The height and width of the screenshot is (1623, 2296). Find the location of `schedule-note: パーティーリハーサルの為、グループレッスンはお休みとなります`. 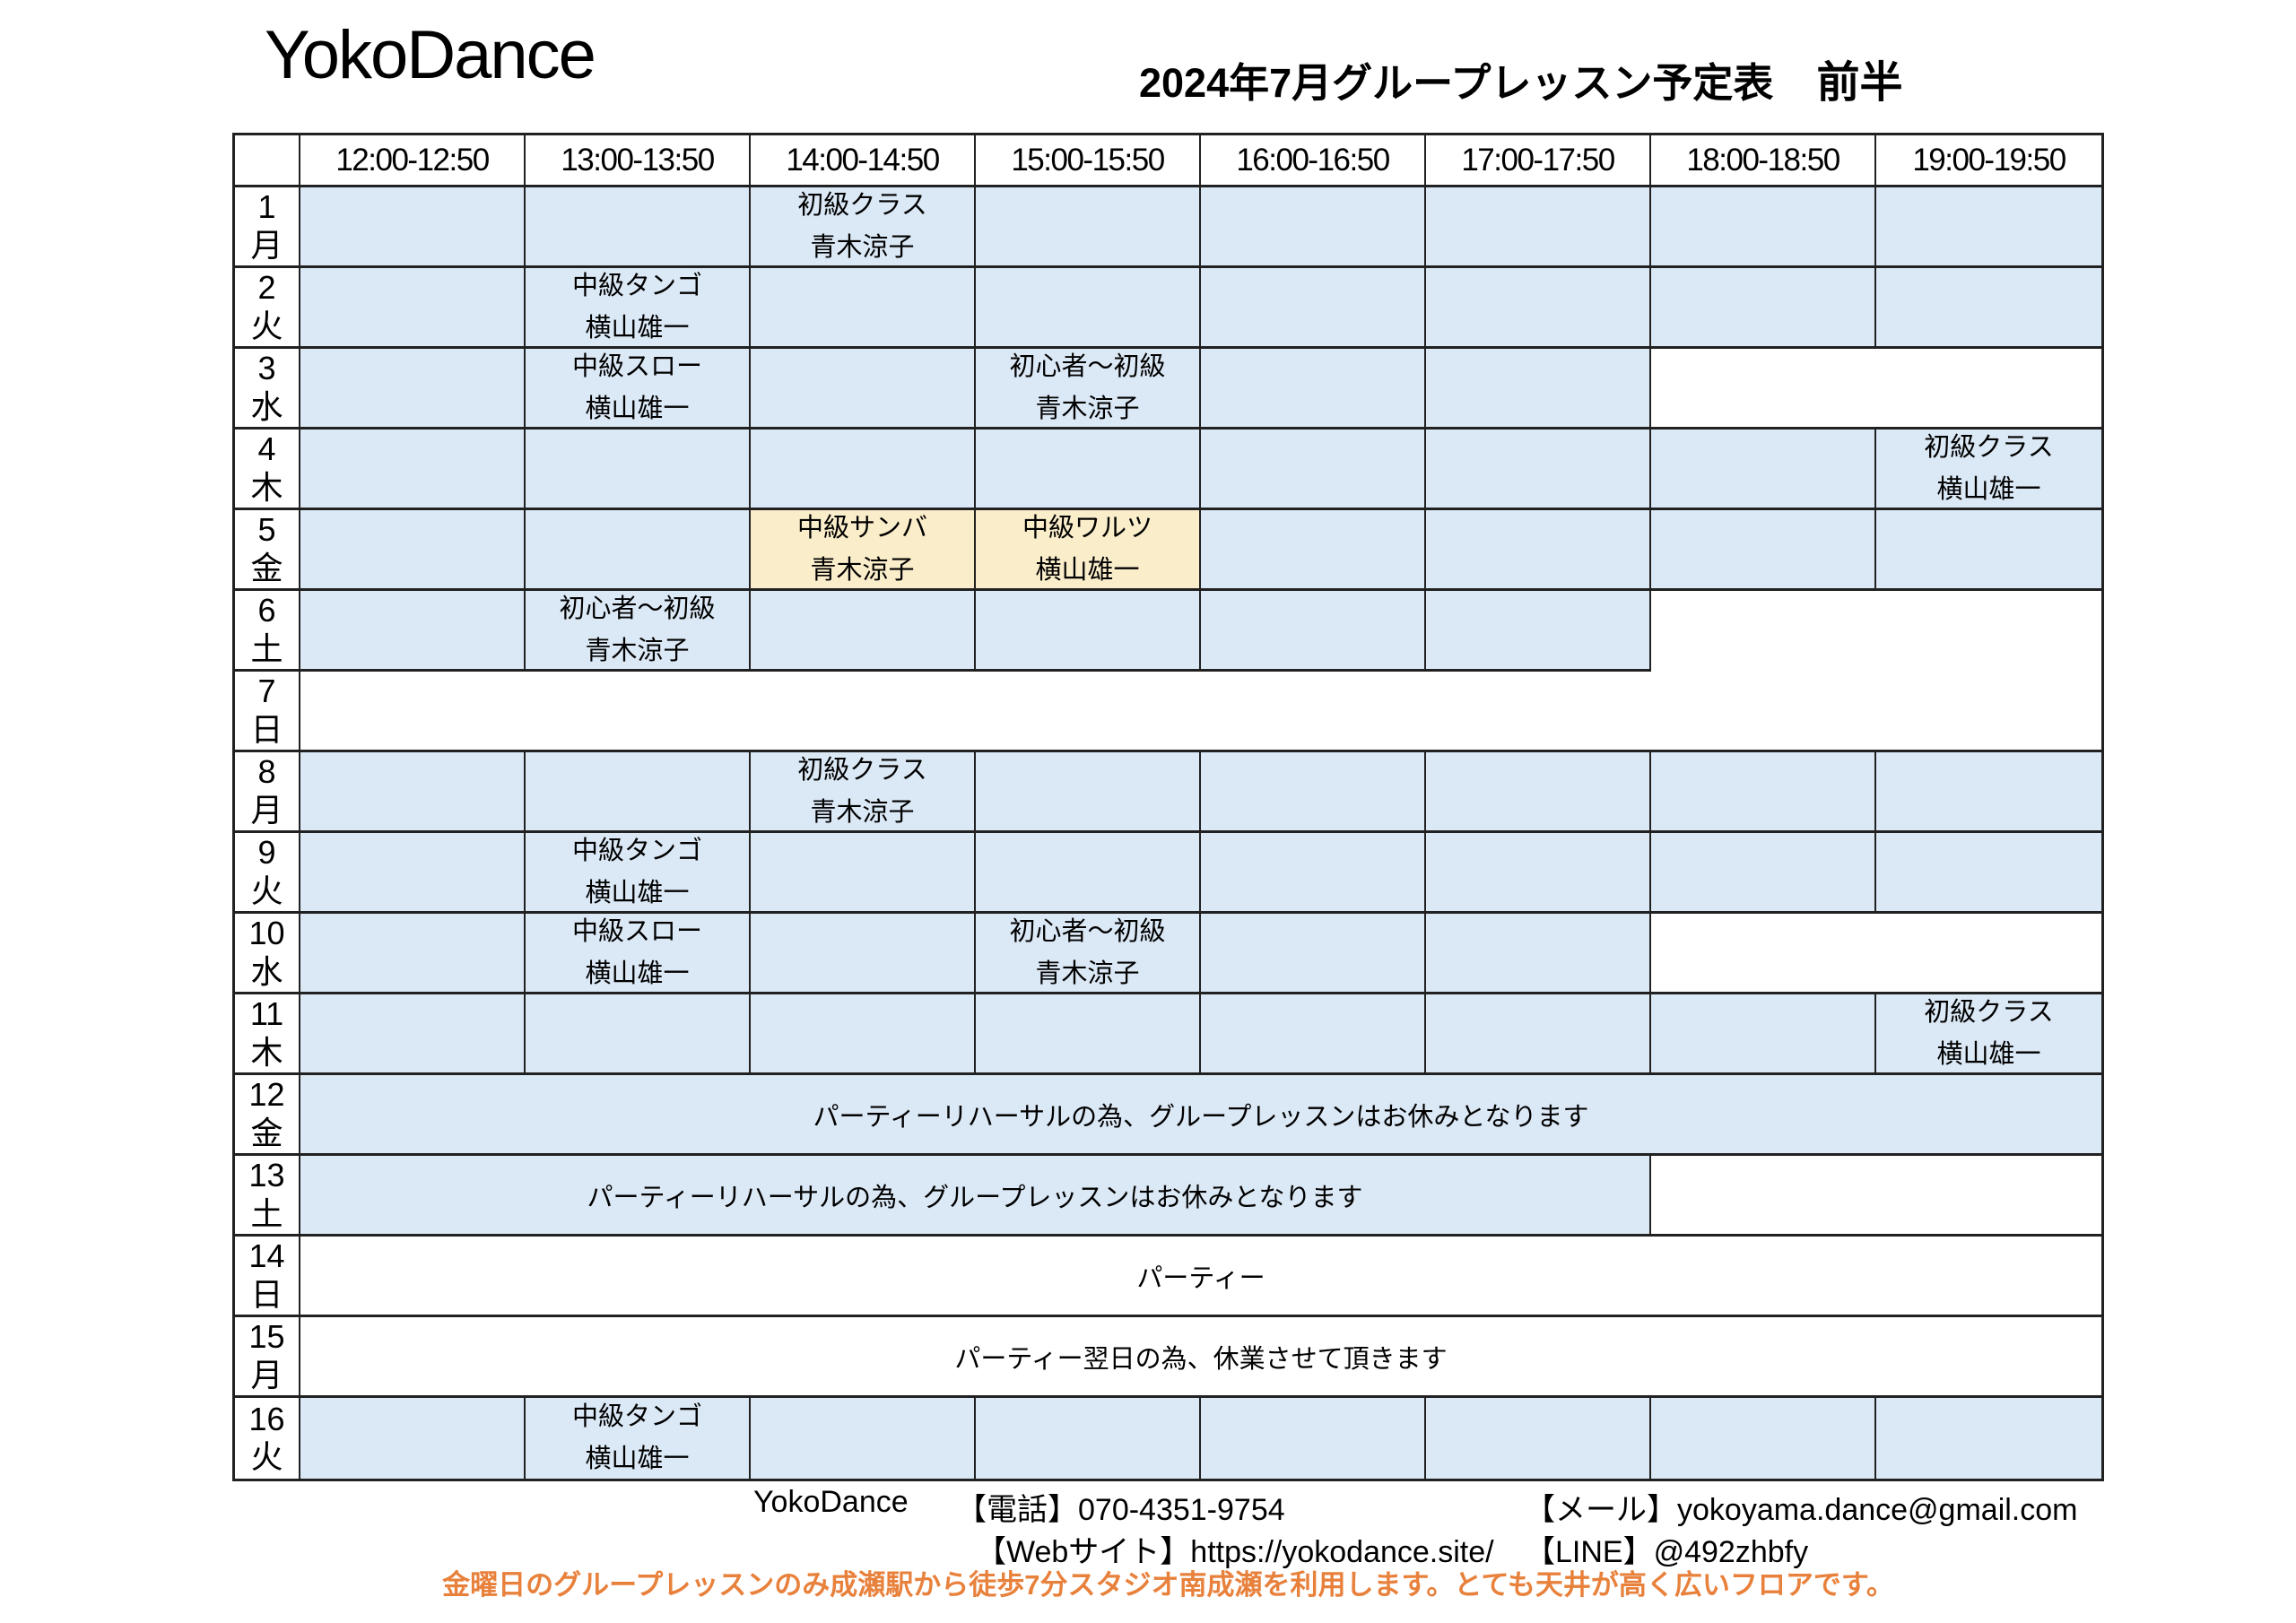

schedule-note: パーティーリハーサルの為、グループレッスンはお休みとなります is located at coordinates (975, 1197).